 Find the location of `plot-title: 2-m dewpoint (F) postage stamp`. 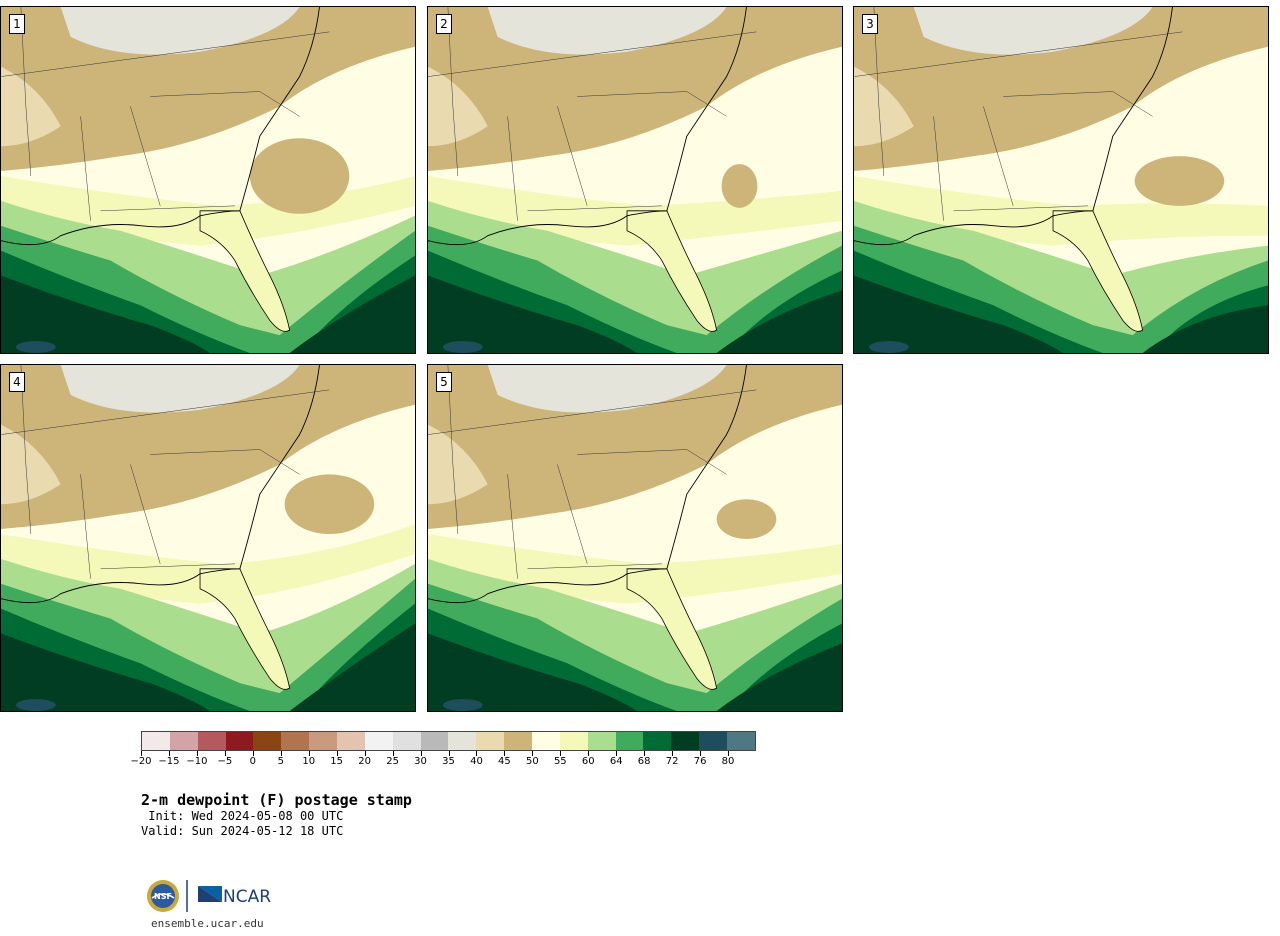

plot-title: 2-m dewpoint (F) postage stamp is located at coordinates (276, 800).